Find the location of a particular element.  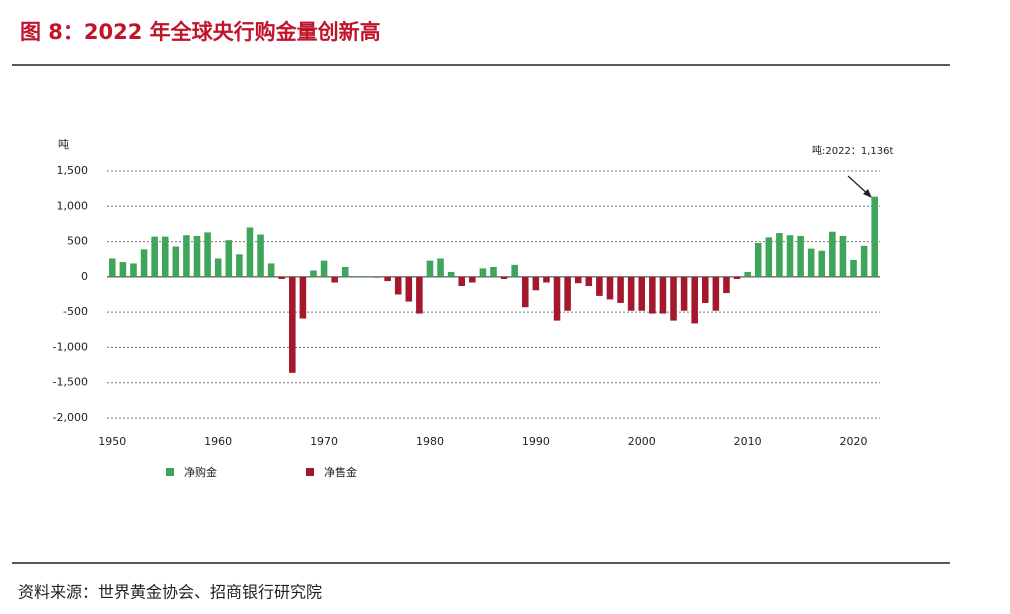

y-tick-label: -1,000 is located at coordinates (70, 346).